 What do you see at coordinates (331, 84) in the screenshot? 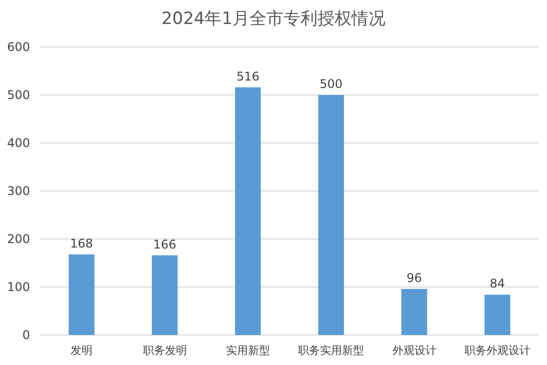
I see `data-label: 500` at bounding box center [331, 84].